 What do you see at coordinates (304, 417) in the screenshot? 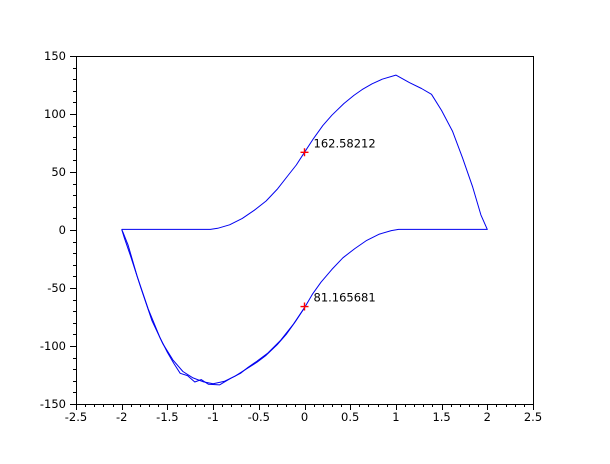
I see `x-axis-tick-label: 0` at bounding box center [304, 417].